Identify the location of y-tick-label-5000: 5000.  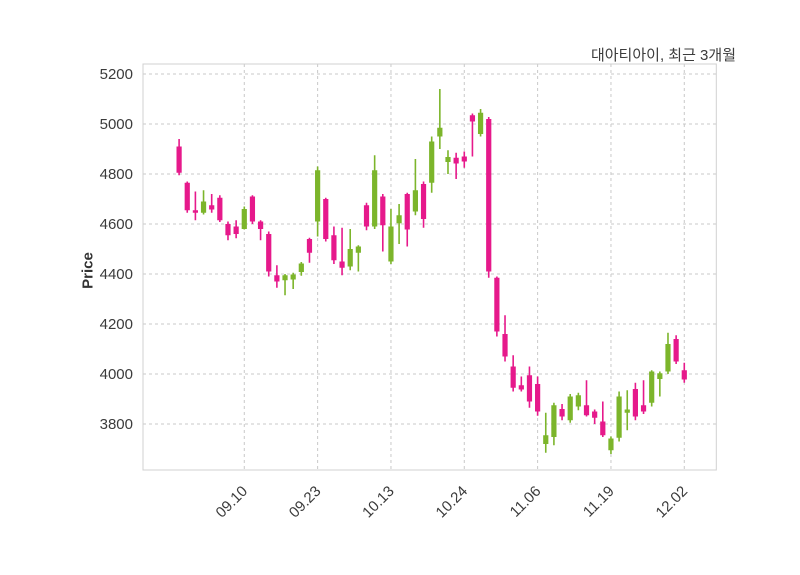
(116, 124).